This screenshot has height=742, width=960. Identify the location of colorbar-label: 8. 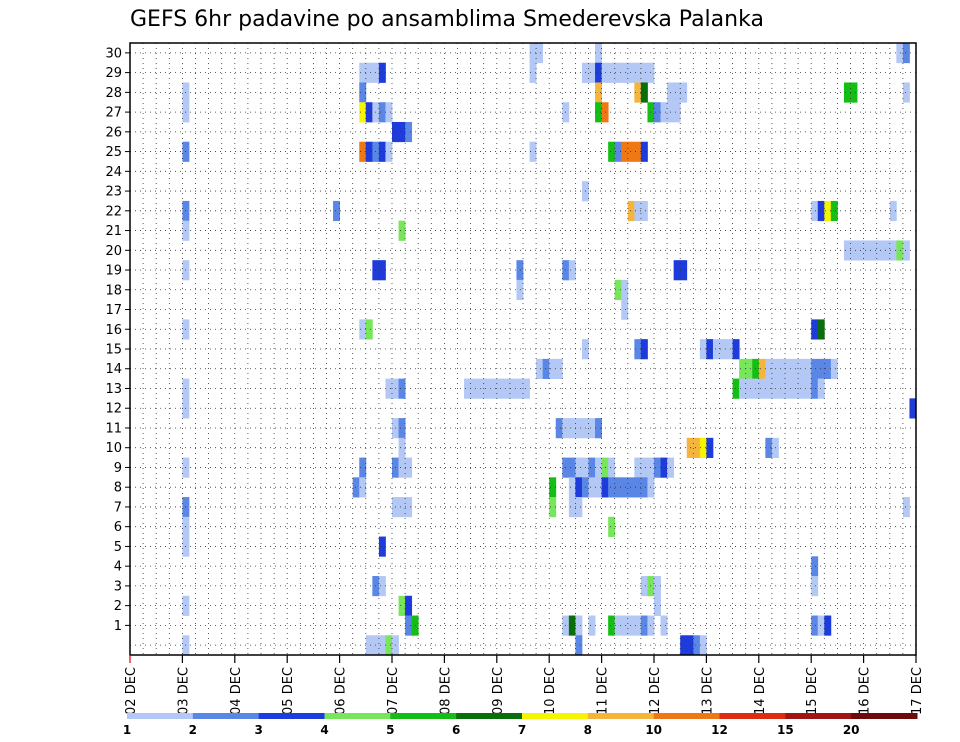
(588, 730).